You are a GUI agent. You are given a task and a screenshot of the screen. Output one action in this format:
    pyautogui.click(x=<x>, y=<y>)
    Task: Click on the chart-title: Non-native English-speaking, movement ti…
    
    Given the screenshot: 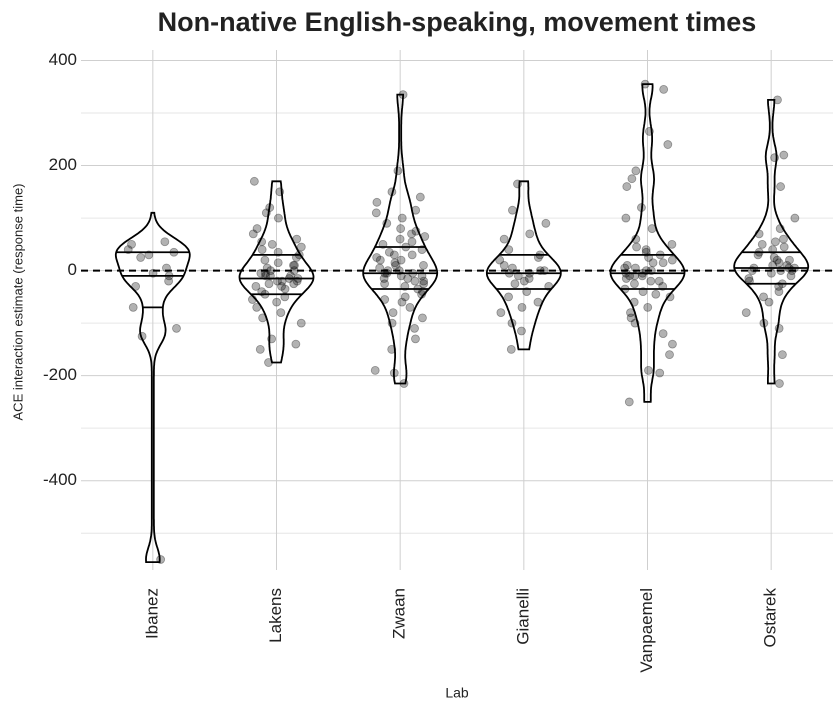 What is the action you would take?
    pyautogui.click(x=457, y=22)
    